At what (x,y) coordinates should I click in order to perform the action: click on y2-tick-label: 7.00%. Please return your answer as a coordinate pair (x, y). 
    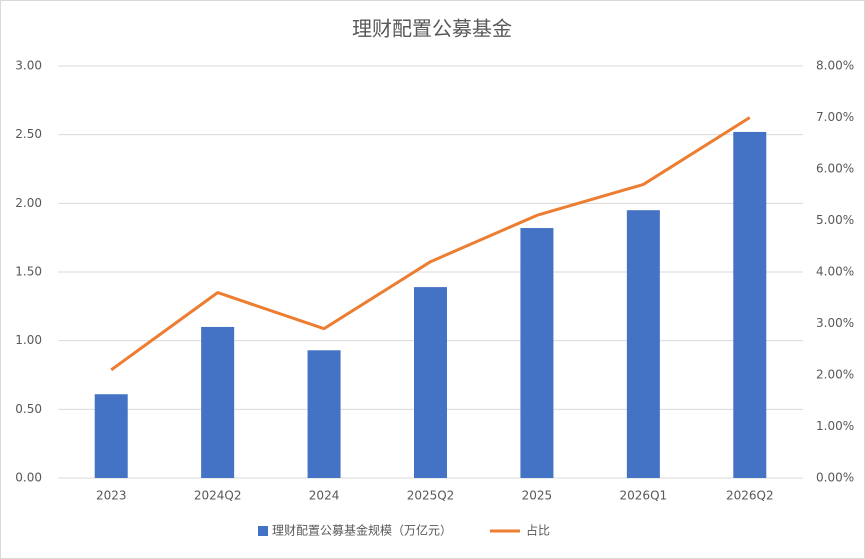
    Looking at the image, I should click on (835, 117).